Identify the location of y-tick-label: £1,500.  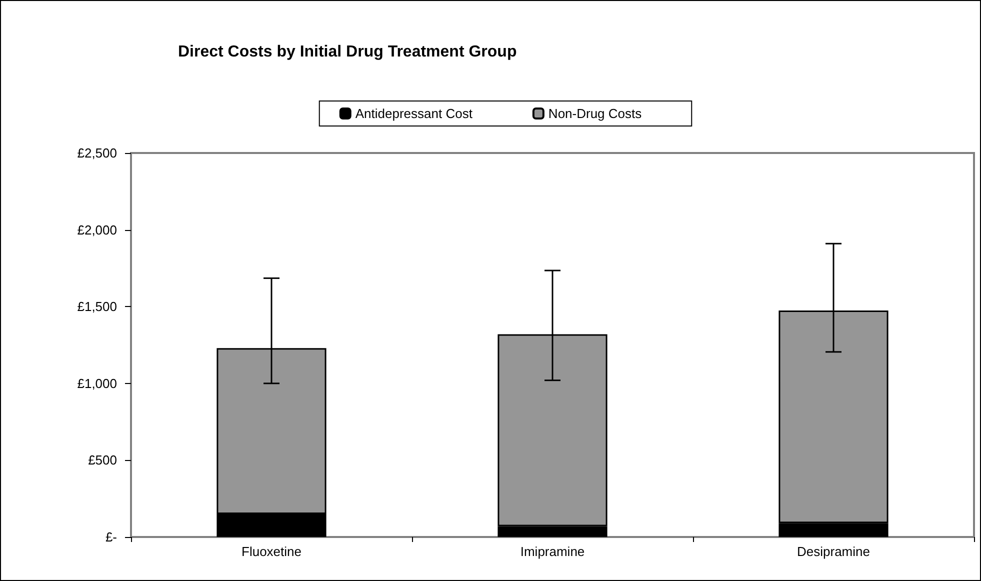
(97, 306).